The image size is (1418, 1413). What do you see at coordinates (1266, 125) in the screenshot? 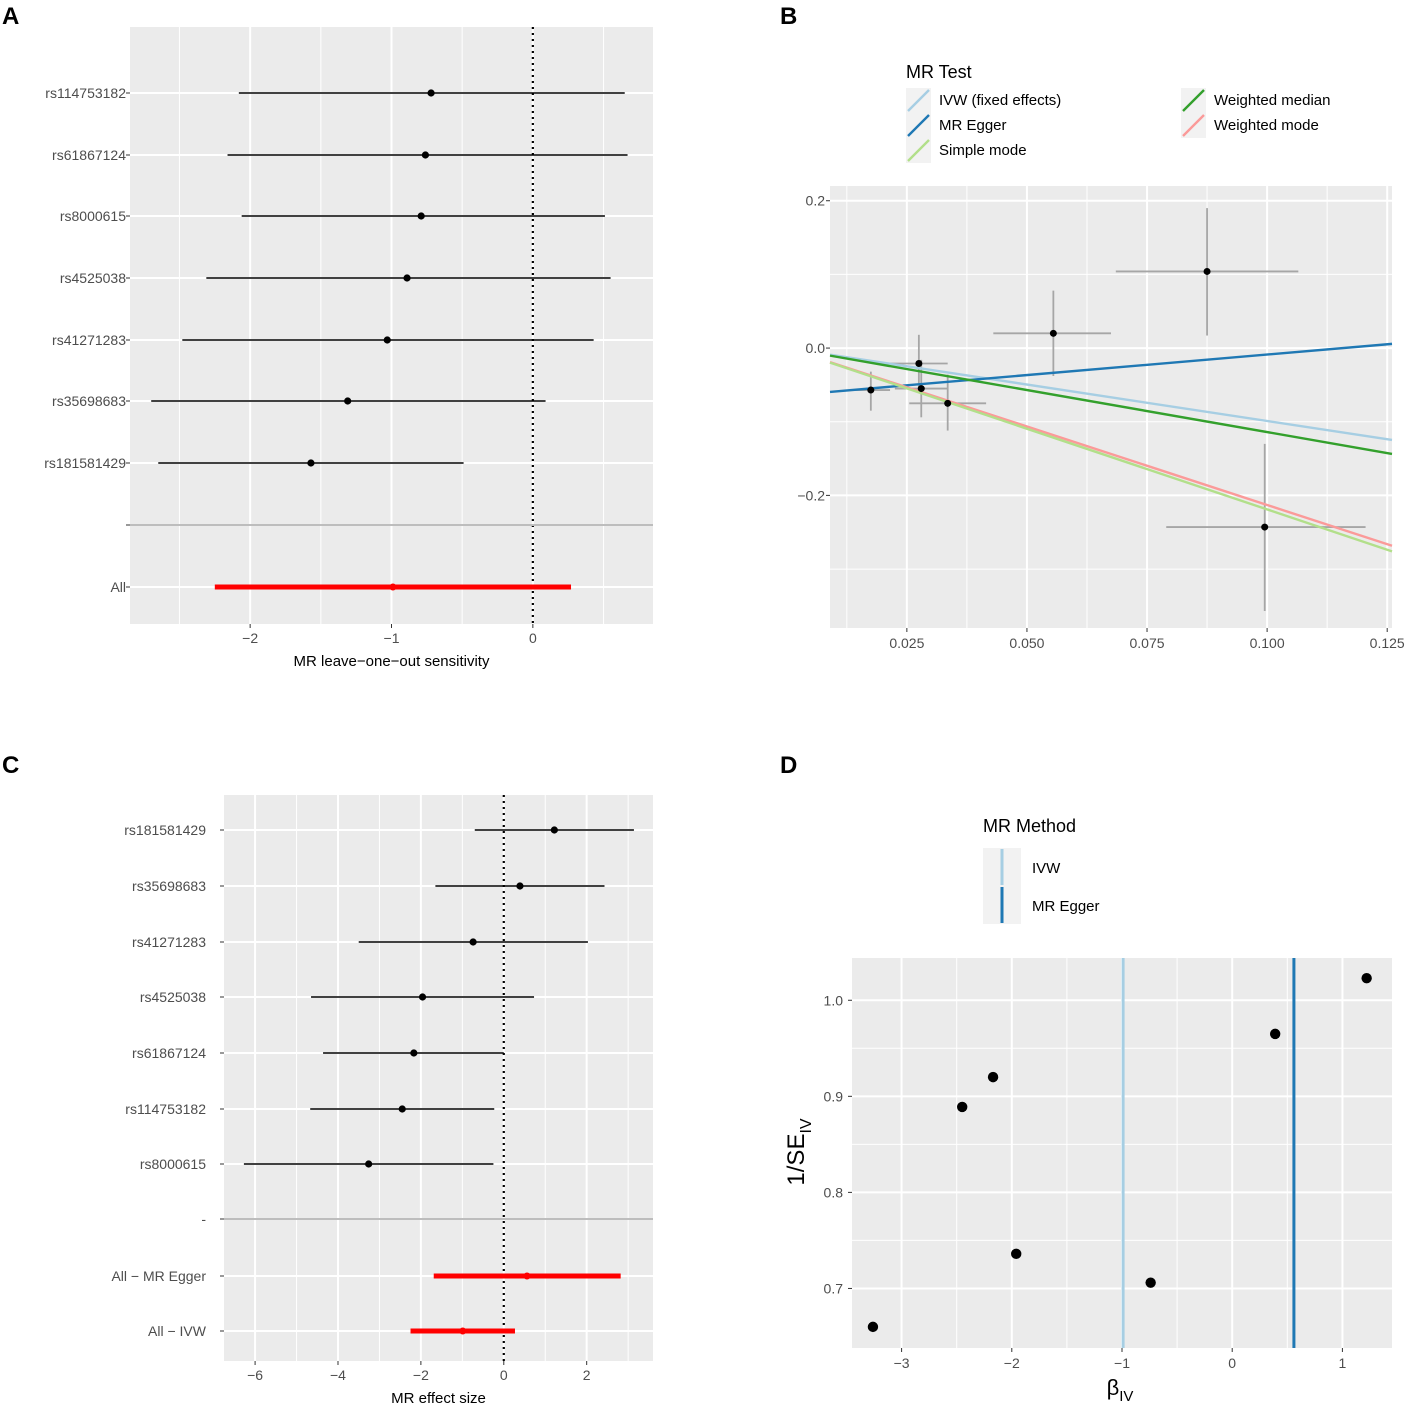
I see `legend-label: Weighted mode` at bounding box center [1266, 125].